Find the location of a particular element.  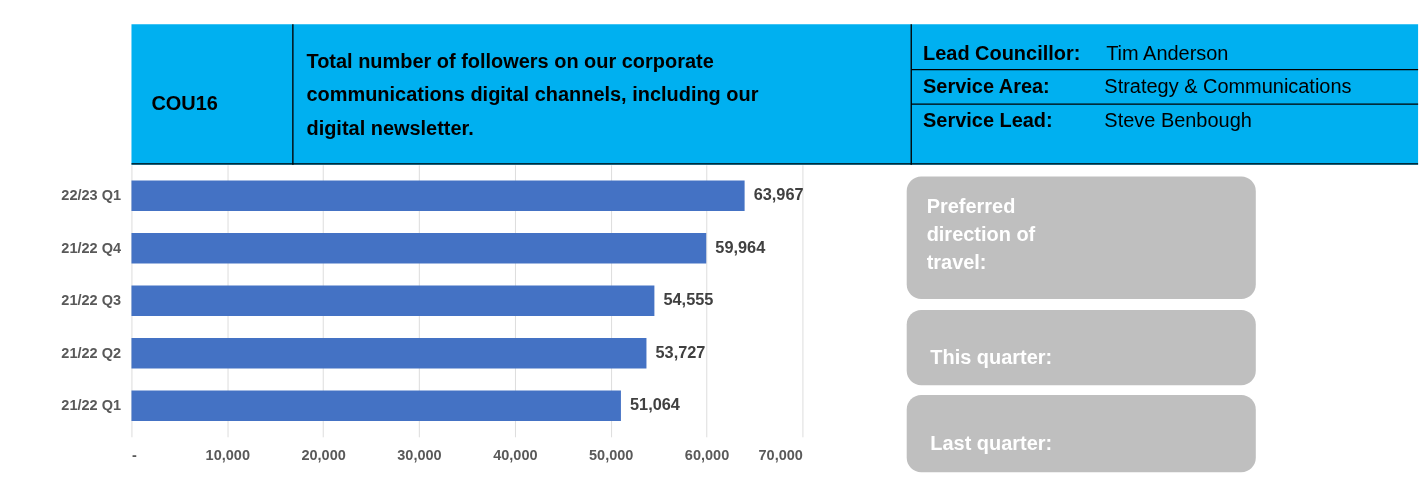

text: Steve Benbough is located at coordinates (1178, 119).